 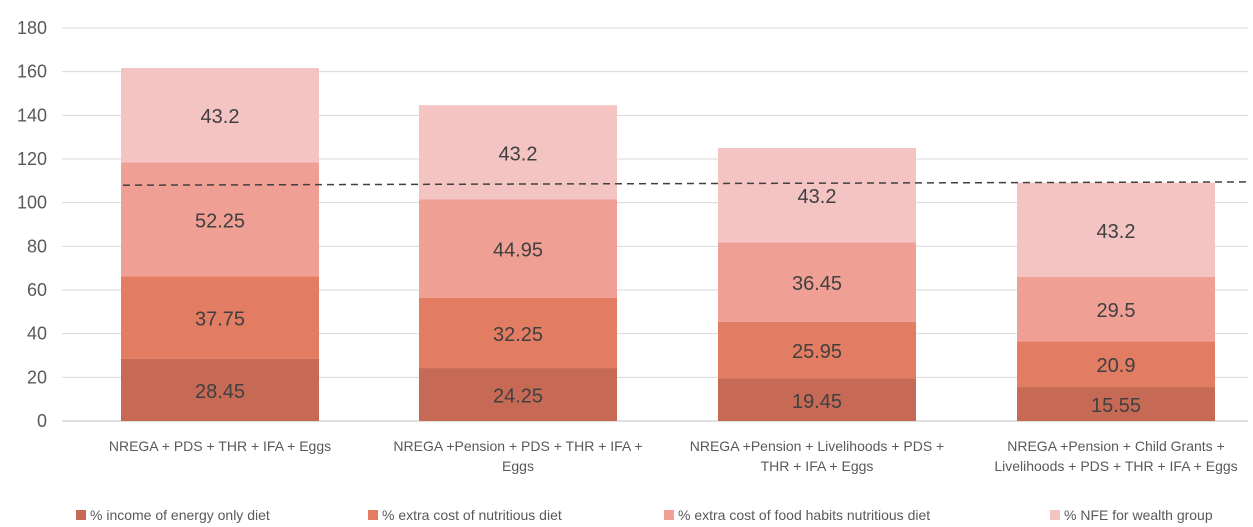 What do you see at coordinates (517, 446) in the screenshot?
I see `x-category-label: NREGA +Pension + PDS + THR + IFA +` at bounding box center [517, 446].